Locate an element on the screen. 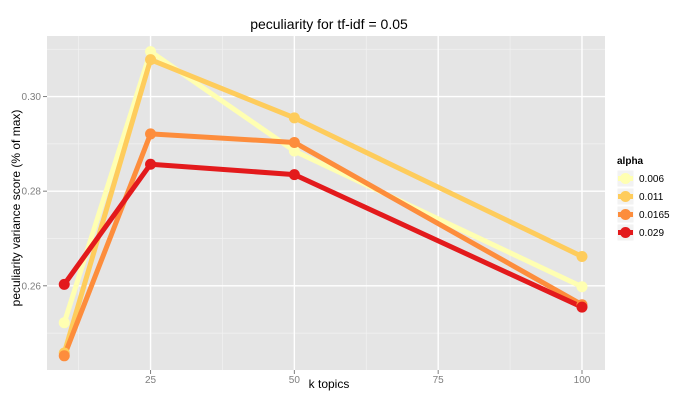  x-axis-ticks: 25 50 75 100 is located at coordinates (368, 378).